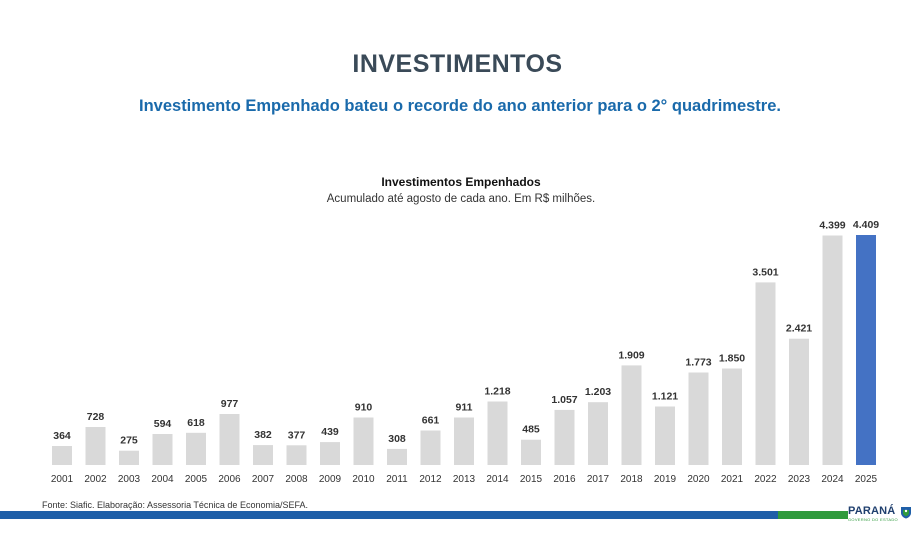 The height and width of the screenshot is (555, 915). Describe the element at coordinates (732, 359) in the screenshot. I see `value-label-2021: 1.850` at that location.